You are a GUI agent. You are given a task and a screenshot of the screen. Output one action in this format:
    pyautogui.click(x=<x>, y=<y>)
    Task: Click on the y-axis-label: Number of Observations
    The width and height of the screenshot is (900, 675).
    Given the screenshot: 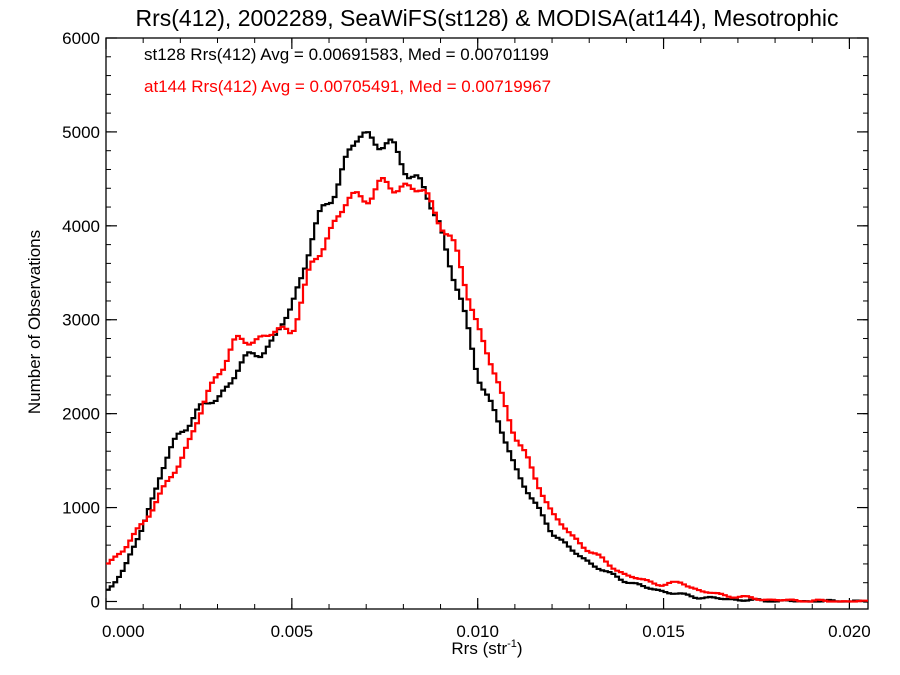 What is the action you would take?
    pyautogui.click(x=34, y=322)
    